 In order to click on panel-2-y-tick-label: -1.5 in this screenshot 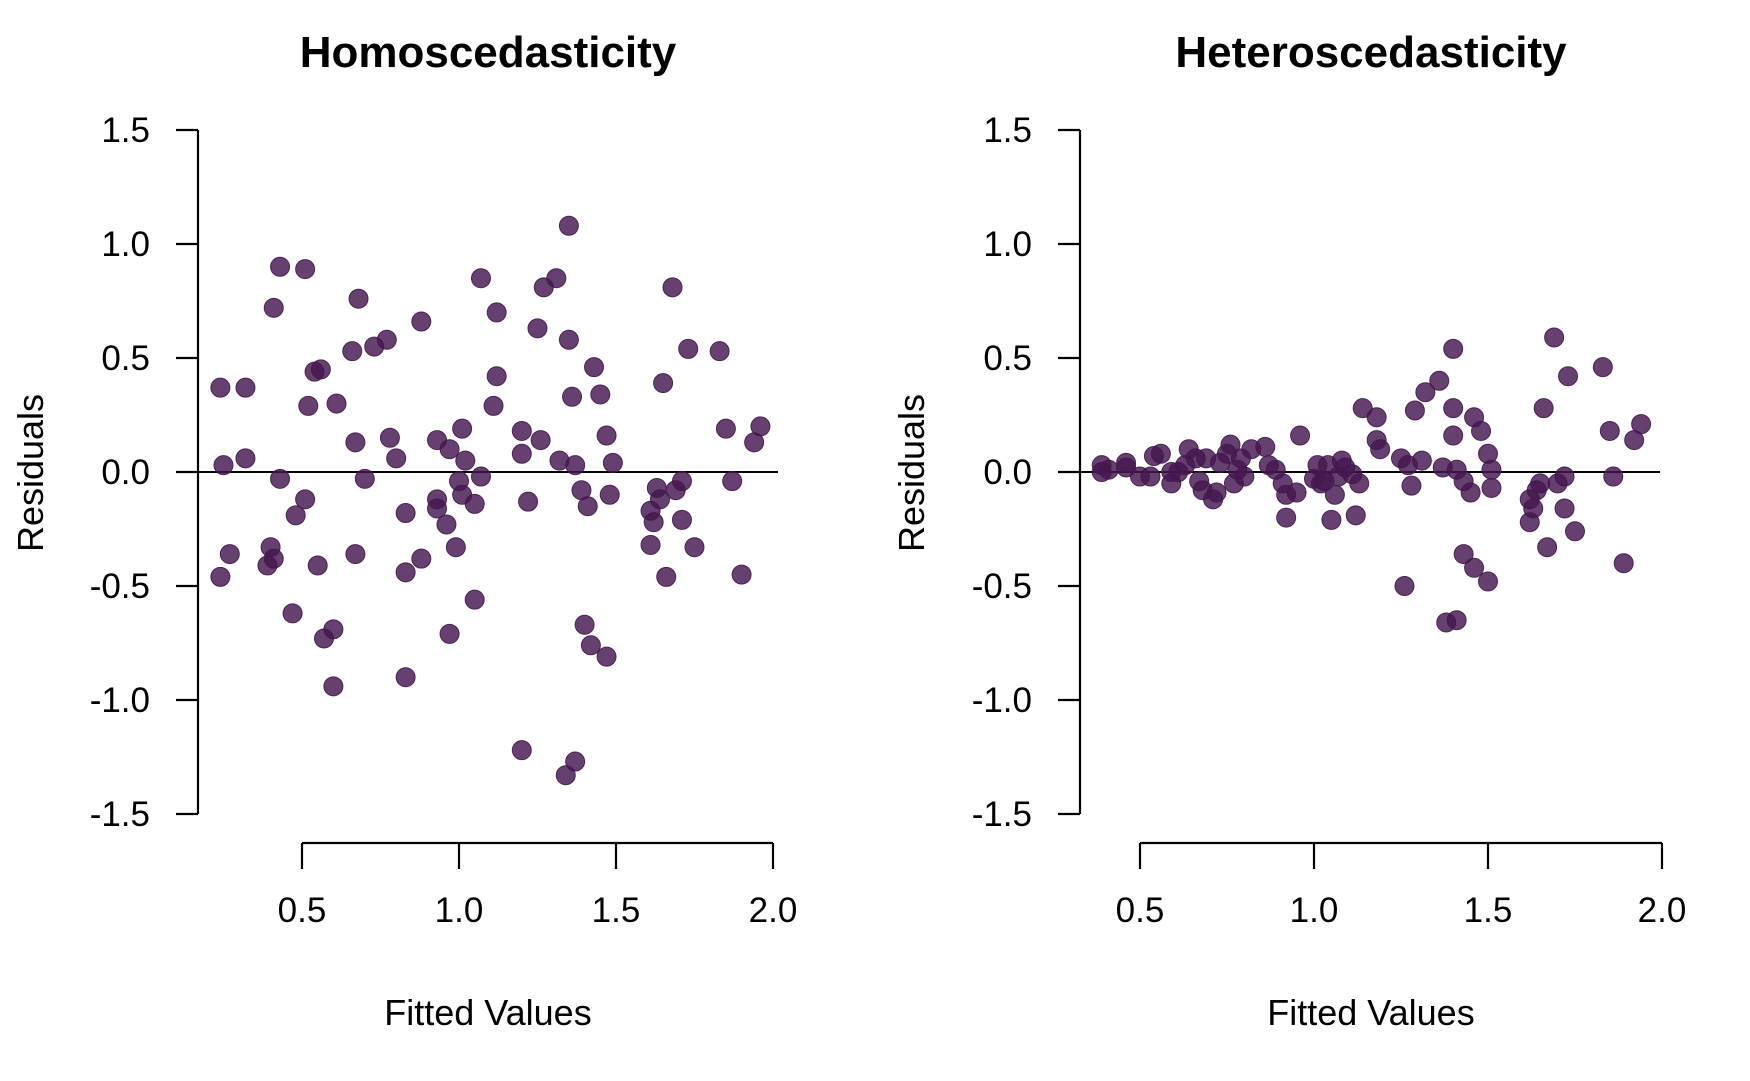, I will do `click(1002, 814)`.